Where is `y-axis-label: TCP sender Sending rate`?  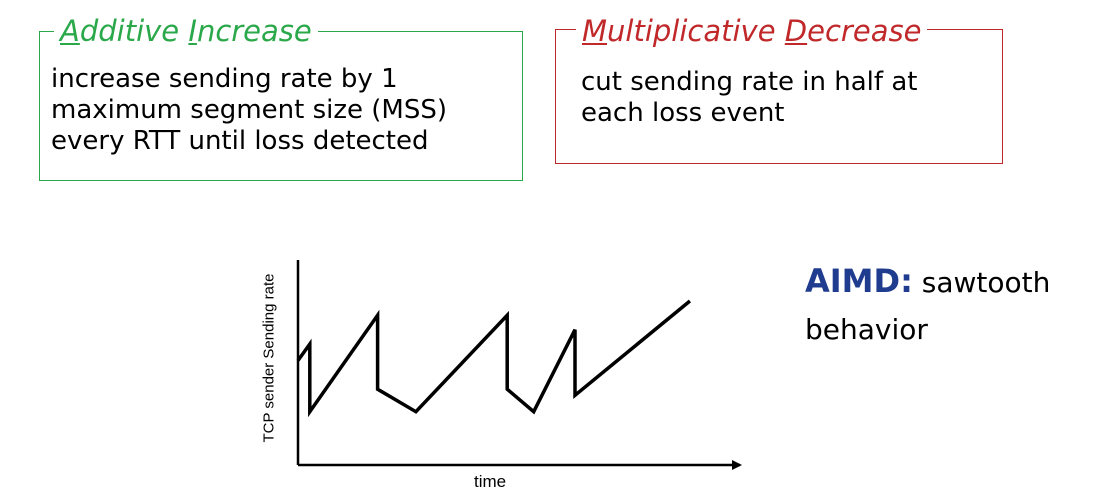 y-axis-label: TCP sender Sending rate is located at coordinates (269, 358).